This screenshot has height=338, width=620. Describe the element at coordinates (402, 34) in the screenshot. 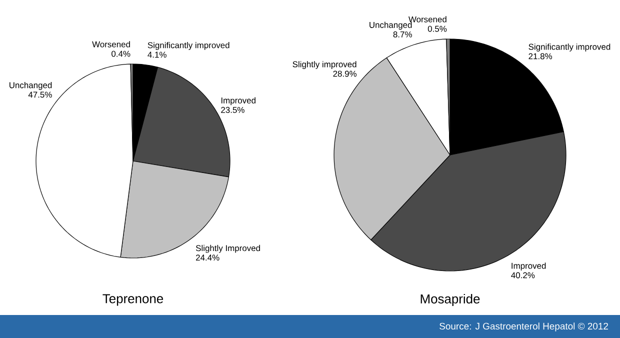

I see `data-label: 8.7%` at that location.